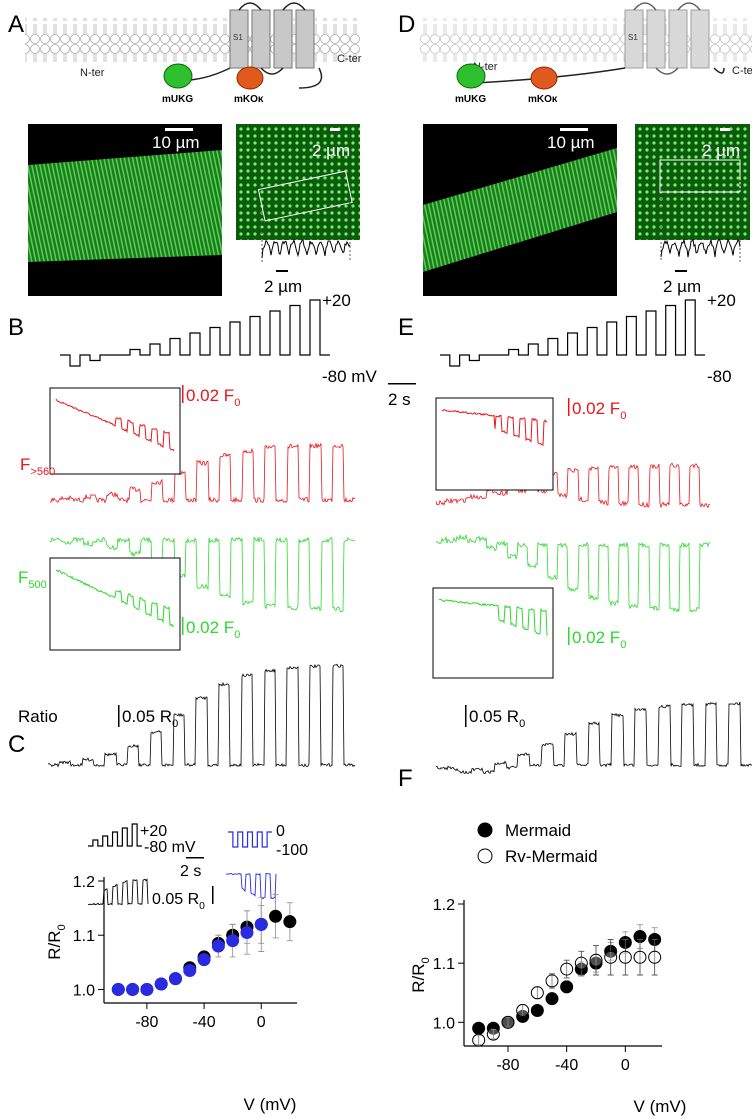 The width and height of the screenshot is (752, 1119). I want to click on inset-micrograph, so click(692, 182).